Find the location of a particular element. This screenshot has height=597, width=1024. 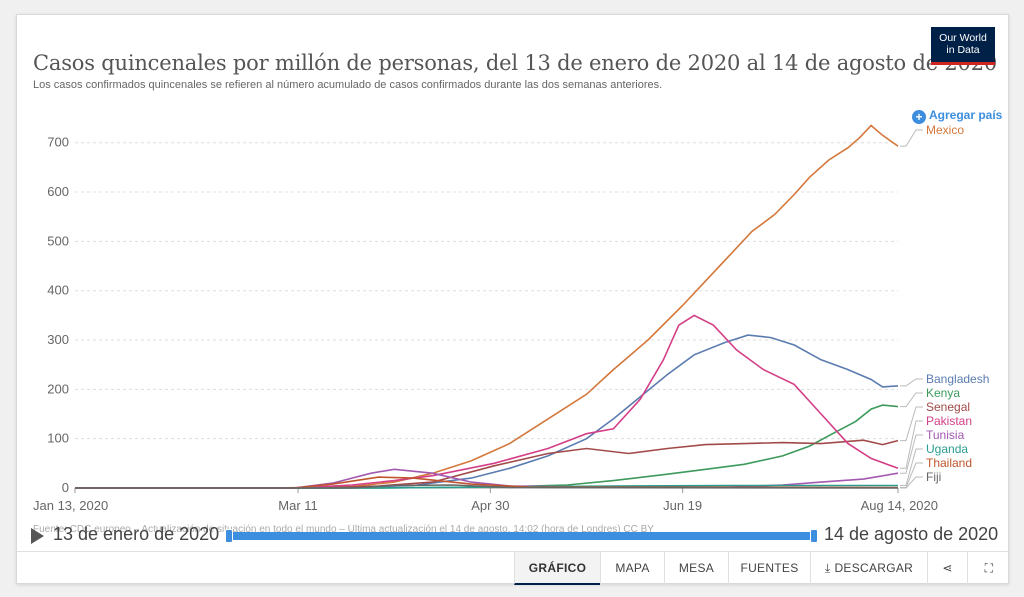

tab-map: MAPA is located at coordinates (632, 568).